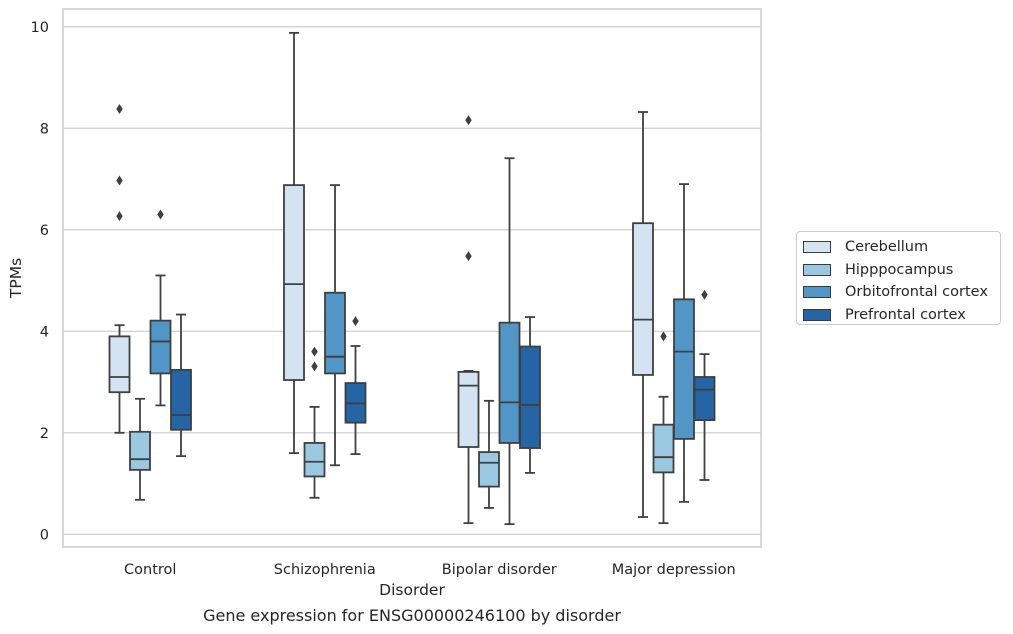  I want to click on legend-item: Orbitofrontal cortex, so click(901, 292).